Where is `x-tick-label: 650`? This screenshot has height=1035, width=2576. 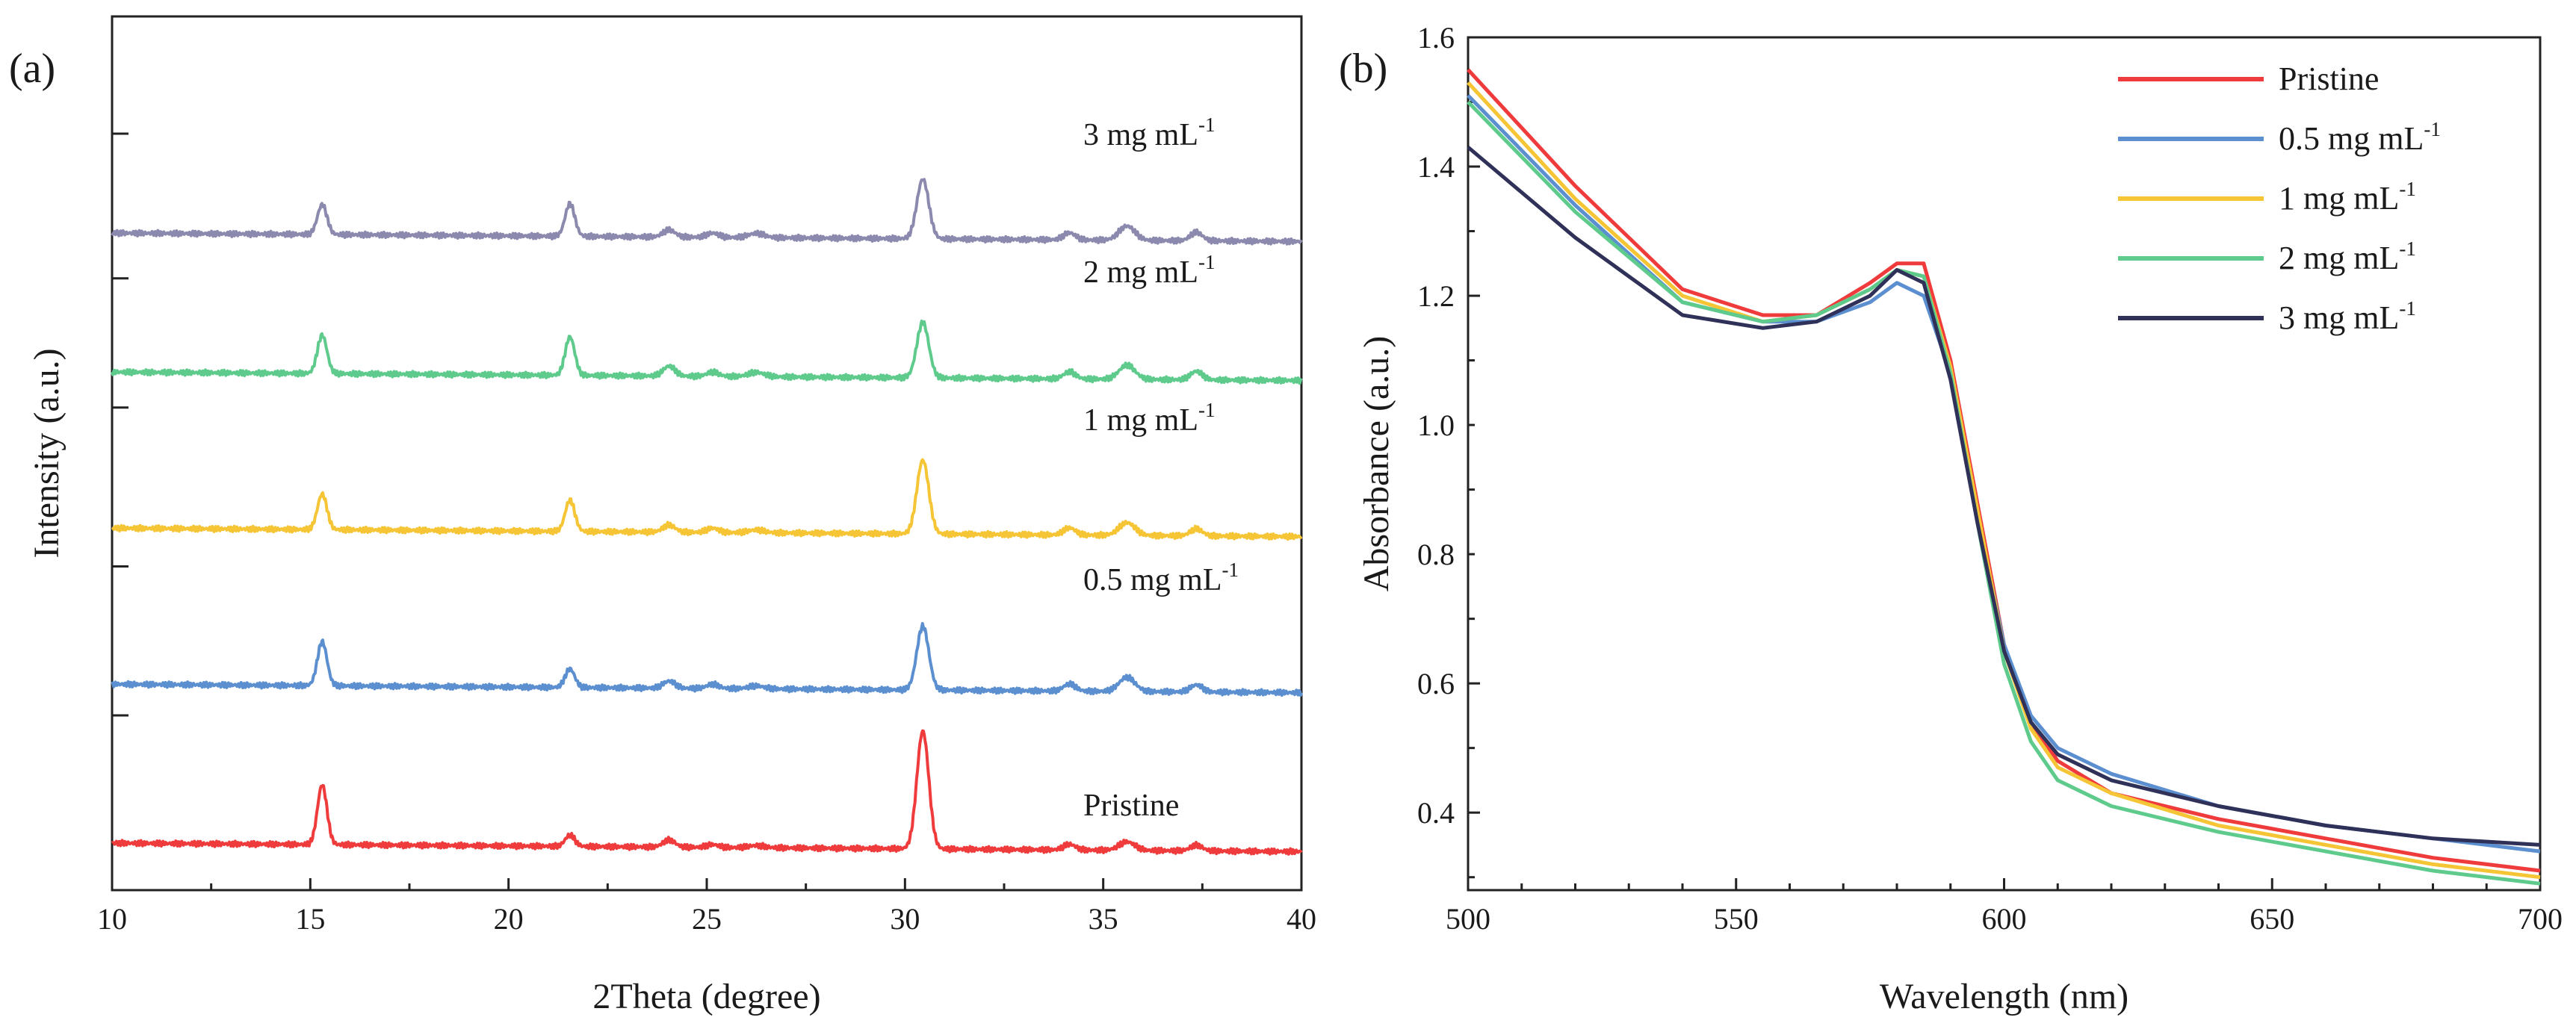
x-tick-label: 650 is located at coordinates (2272, 919).